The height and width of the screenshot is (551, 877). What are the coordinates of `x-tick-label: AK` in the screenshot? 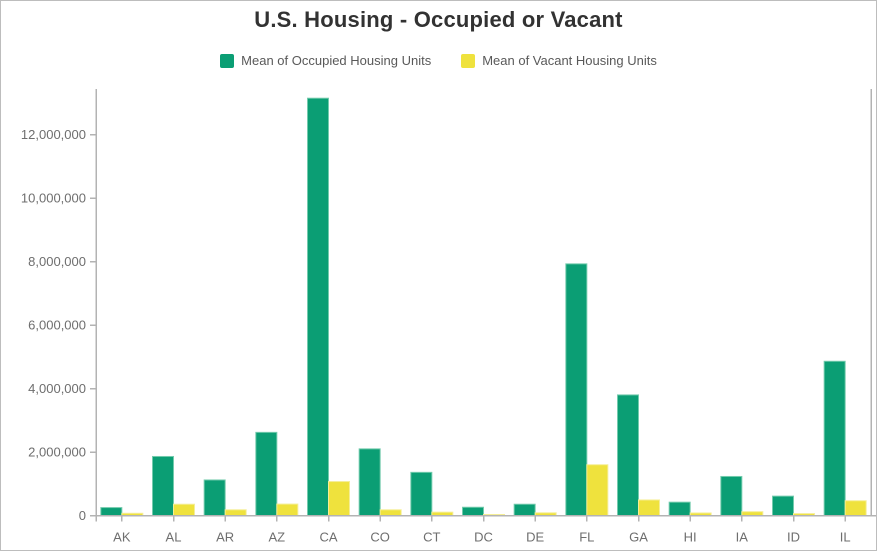 It's located at (122, 537).